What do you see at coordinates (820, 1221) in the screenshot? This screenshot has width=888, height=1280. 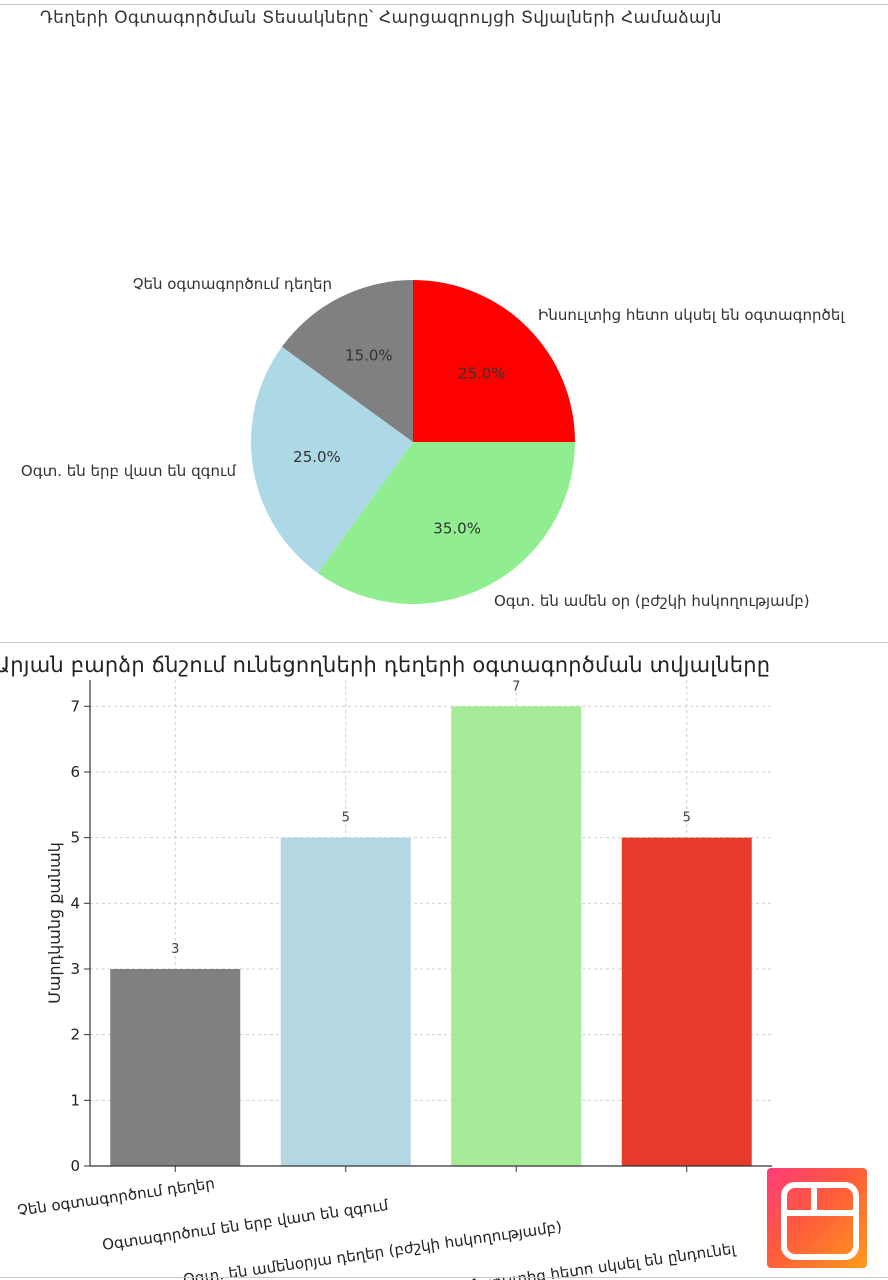 I see `app-logo-frame` at bounding box center [820, 1221].